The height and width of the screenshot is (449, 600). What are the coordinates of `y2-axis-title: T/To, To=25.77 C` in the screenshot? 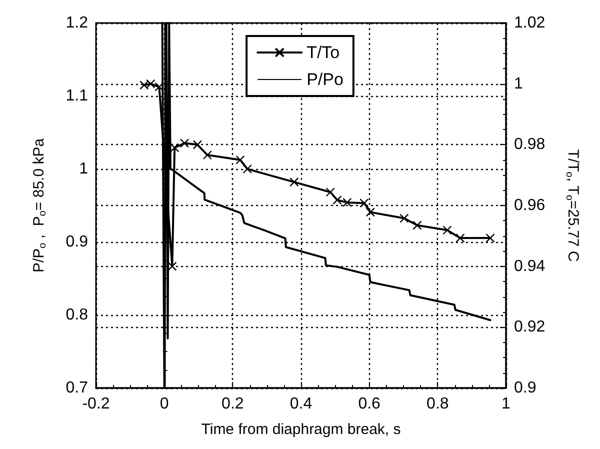 It's located at (573, 205).